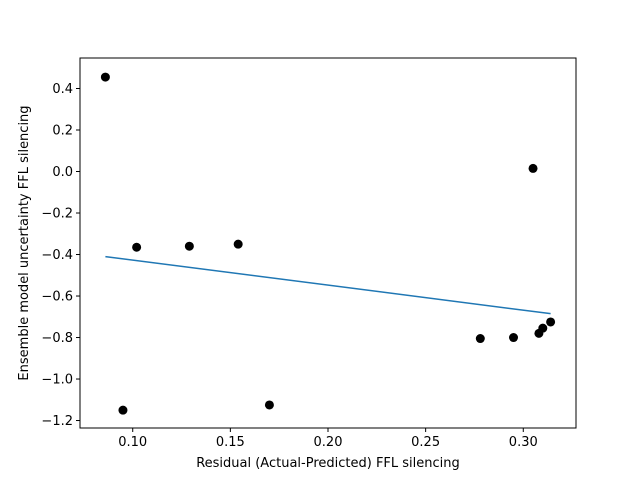  Describe the element at coordinates (57, 255) in the screenshot. I see `y-tick-label: −0.4` at that location.